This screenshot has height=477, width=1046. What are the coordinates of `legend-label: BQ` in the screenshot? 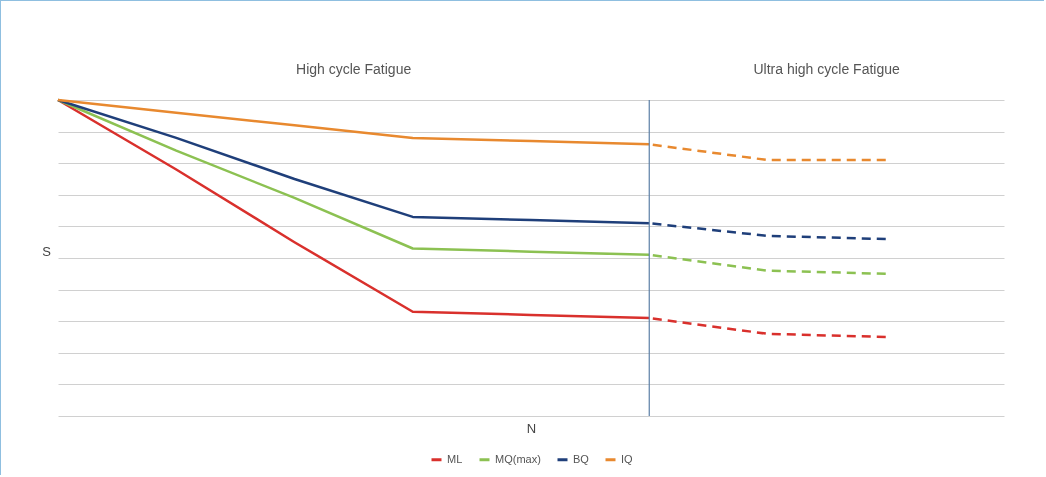 It's located at (581, 458).